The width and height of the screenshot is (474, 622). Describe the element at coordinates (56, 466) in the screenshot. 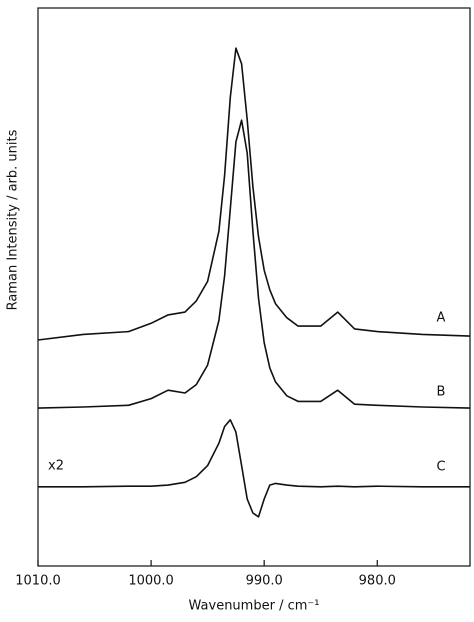

I see `annotation: x2` at that location.